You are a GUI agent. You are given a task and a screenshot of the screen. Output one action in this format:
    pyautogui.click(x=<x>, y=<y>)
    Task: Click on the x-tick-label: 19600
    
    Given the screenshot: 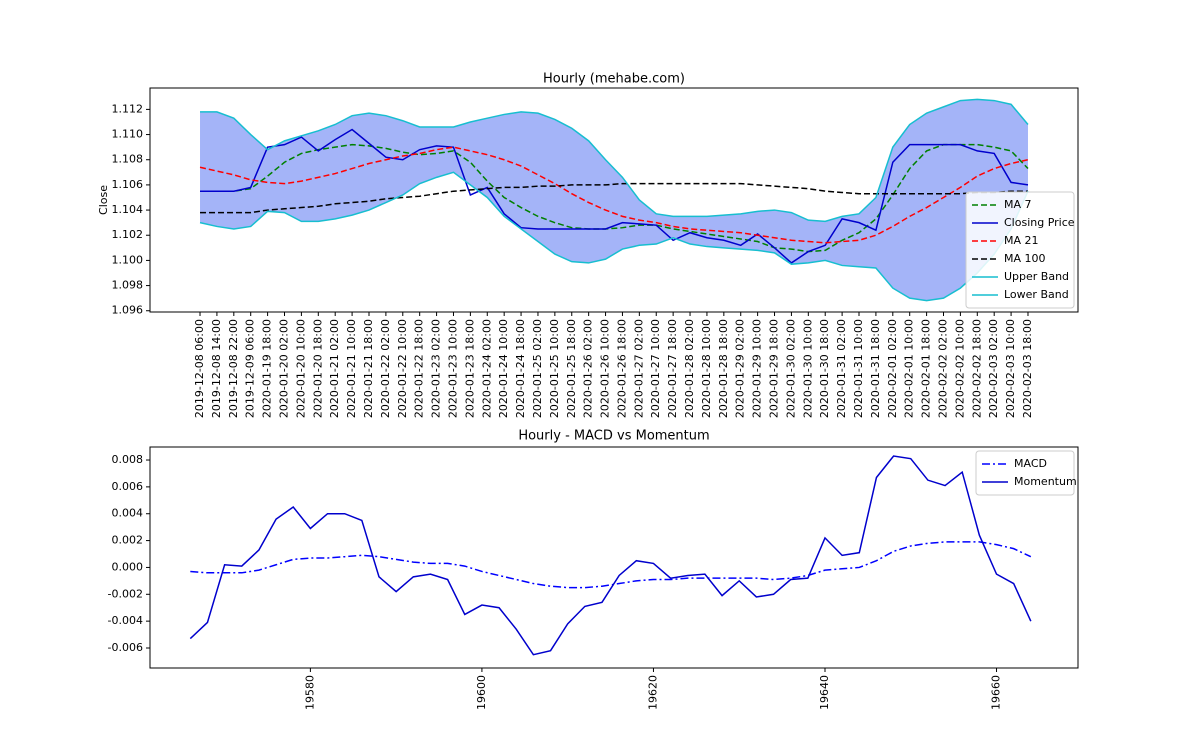 What is the action you would take?
    pyautogui.click(x=481, y=692)
    